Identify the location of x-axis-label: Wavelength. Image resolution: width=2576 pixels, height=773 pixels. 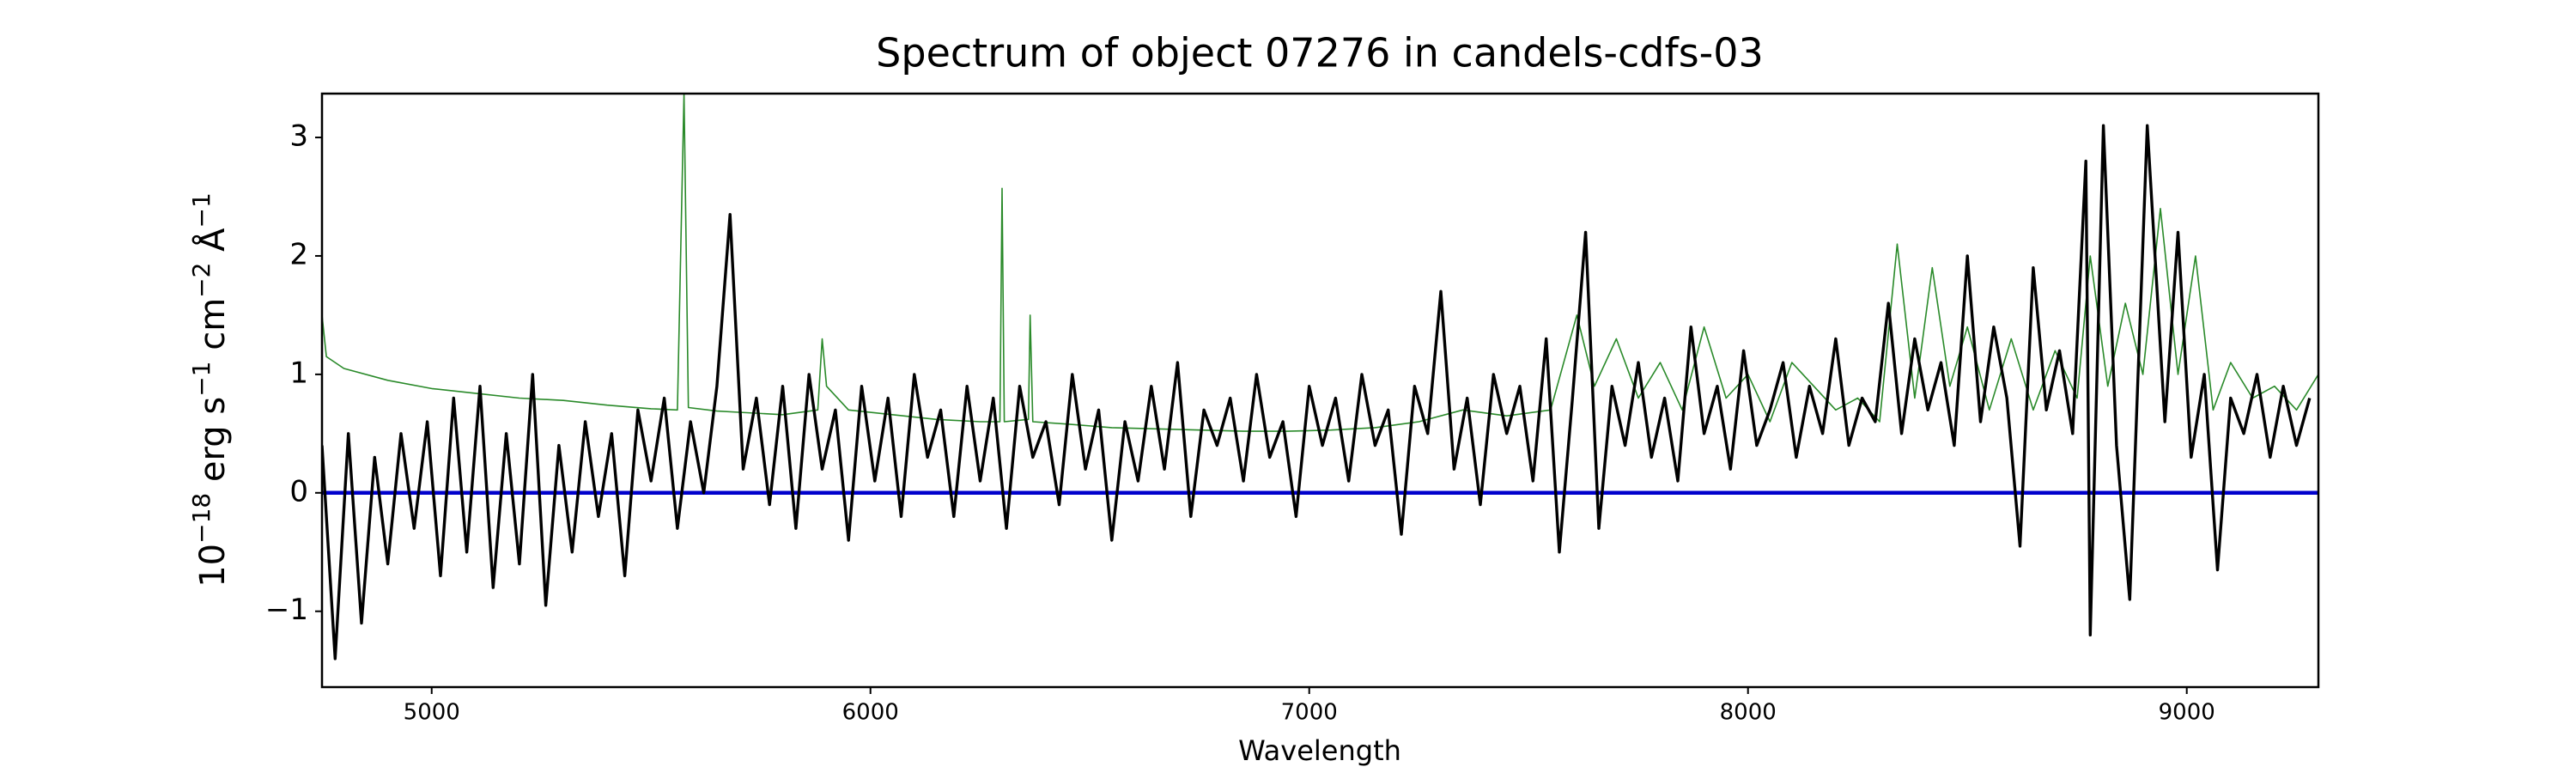
(1319, 750).